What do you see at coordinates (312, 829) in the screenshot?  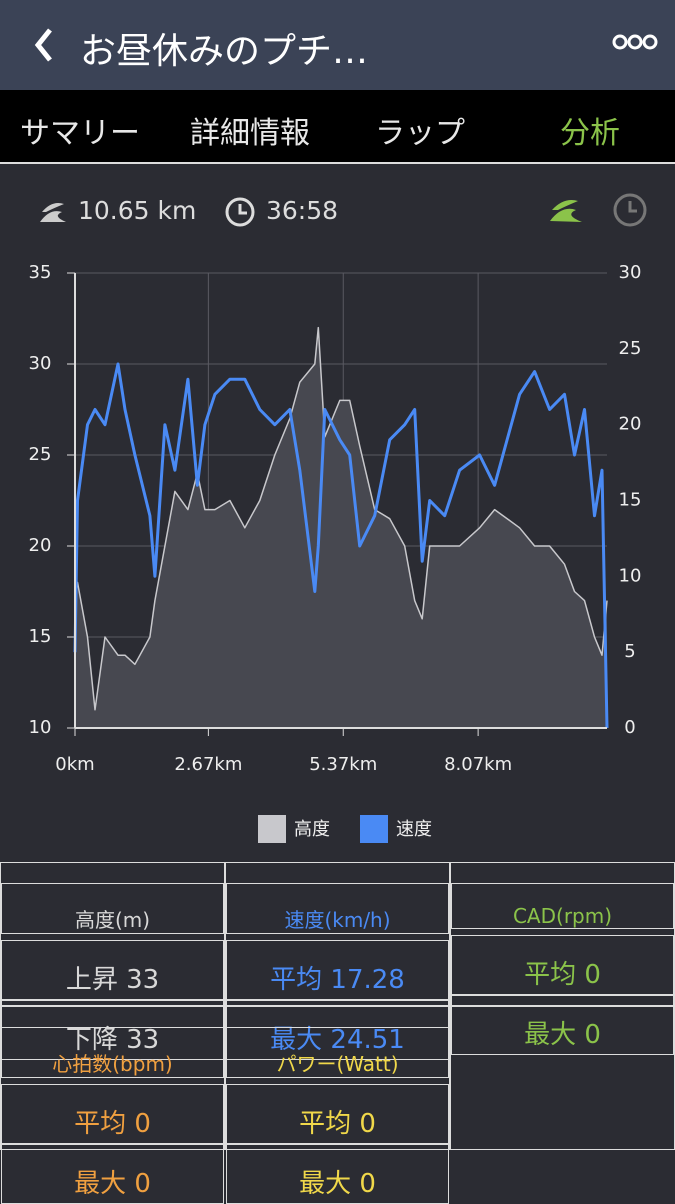 I see `legend-label: 高度` at bounding box center [312, 829].